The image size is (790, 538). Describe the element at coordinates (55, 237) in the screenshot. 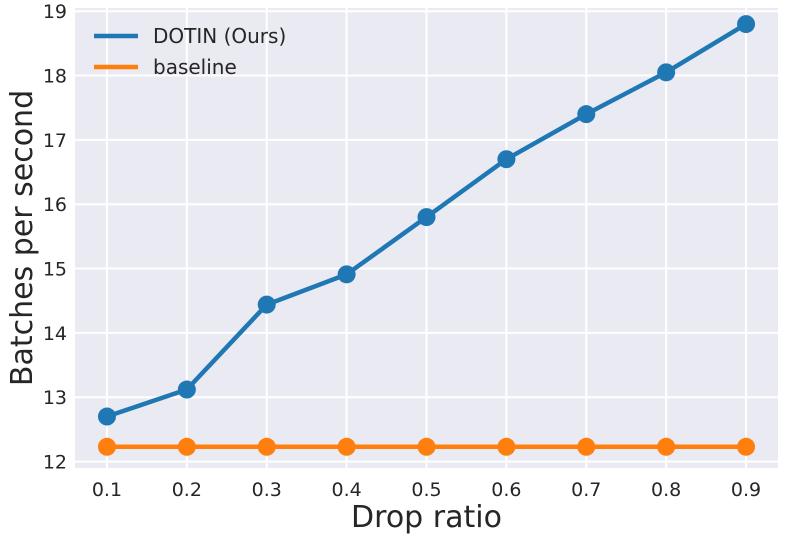

I see `y-axis-ticks: 12 13 14 15 16 17 18 19` at that location.